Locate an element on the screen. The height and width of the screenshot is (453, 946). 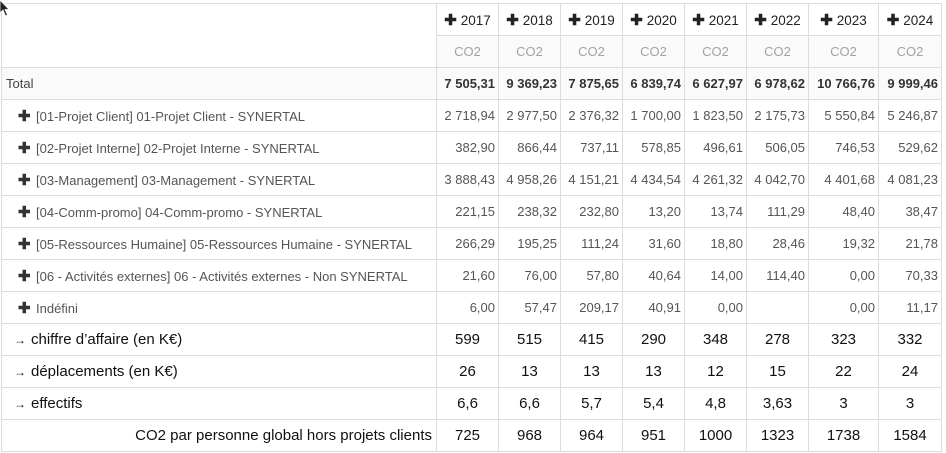
summary-cell: 15 is located at coordinates (777, 371).